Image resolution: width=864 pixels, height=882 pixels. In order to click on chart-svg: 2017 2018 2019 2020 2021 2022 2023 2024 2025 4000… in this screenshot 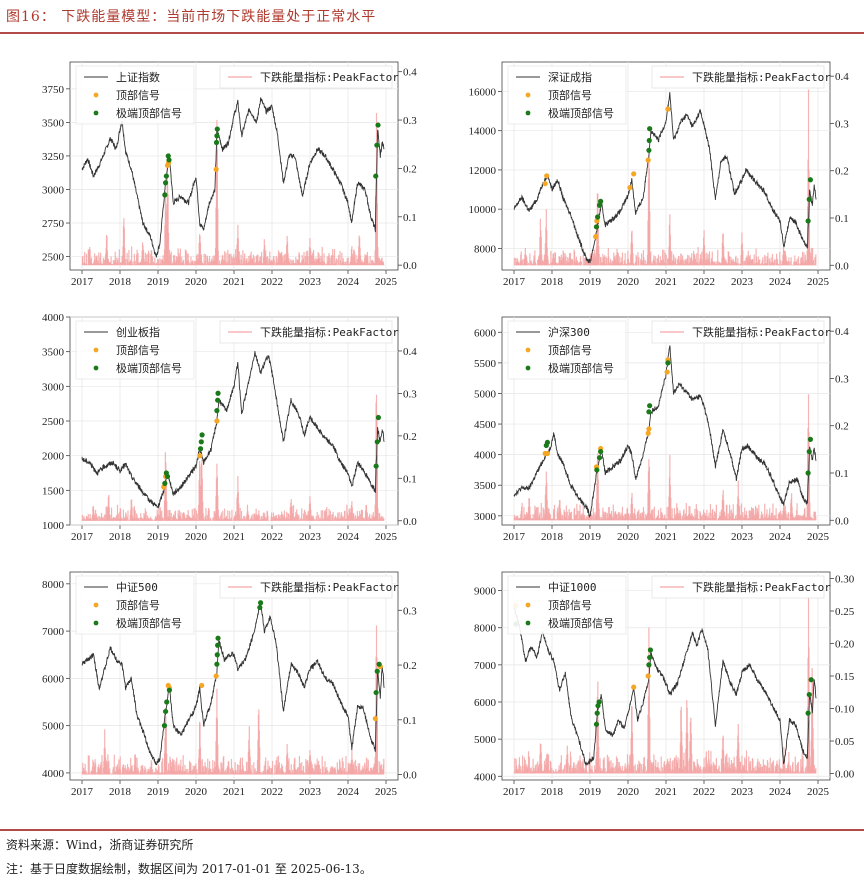, I will do `click(229, 684)`.